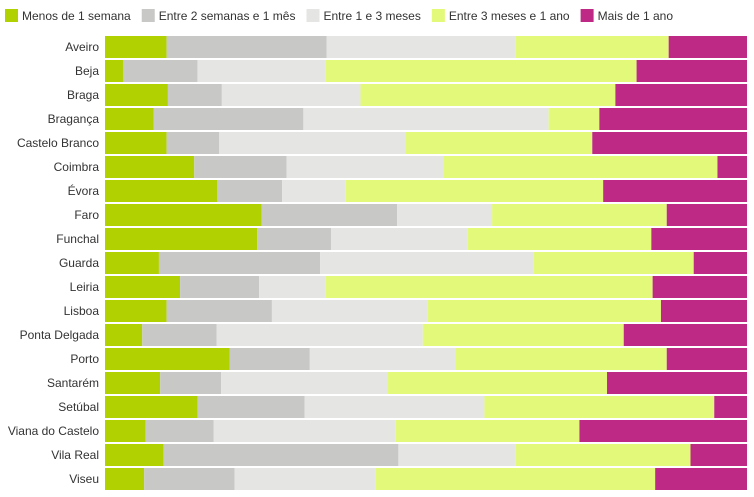 Image resolution: width=754 pixels, height=497 pixels. Describe the element at coordinates (228, 119) in the screenshot. I see `bar-braganca-entre-2-semanas-e-1-mes` at that location.